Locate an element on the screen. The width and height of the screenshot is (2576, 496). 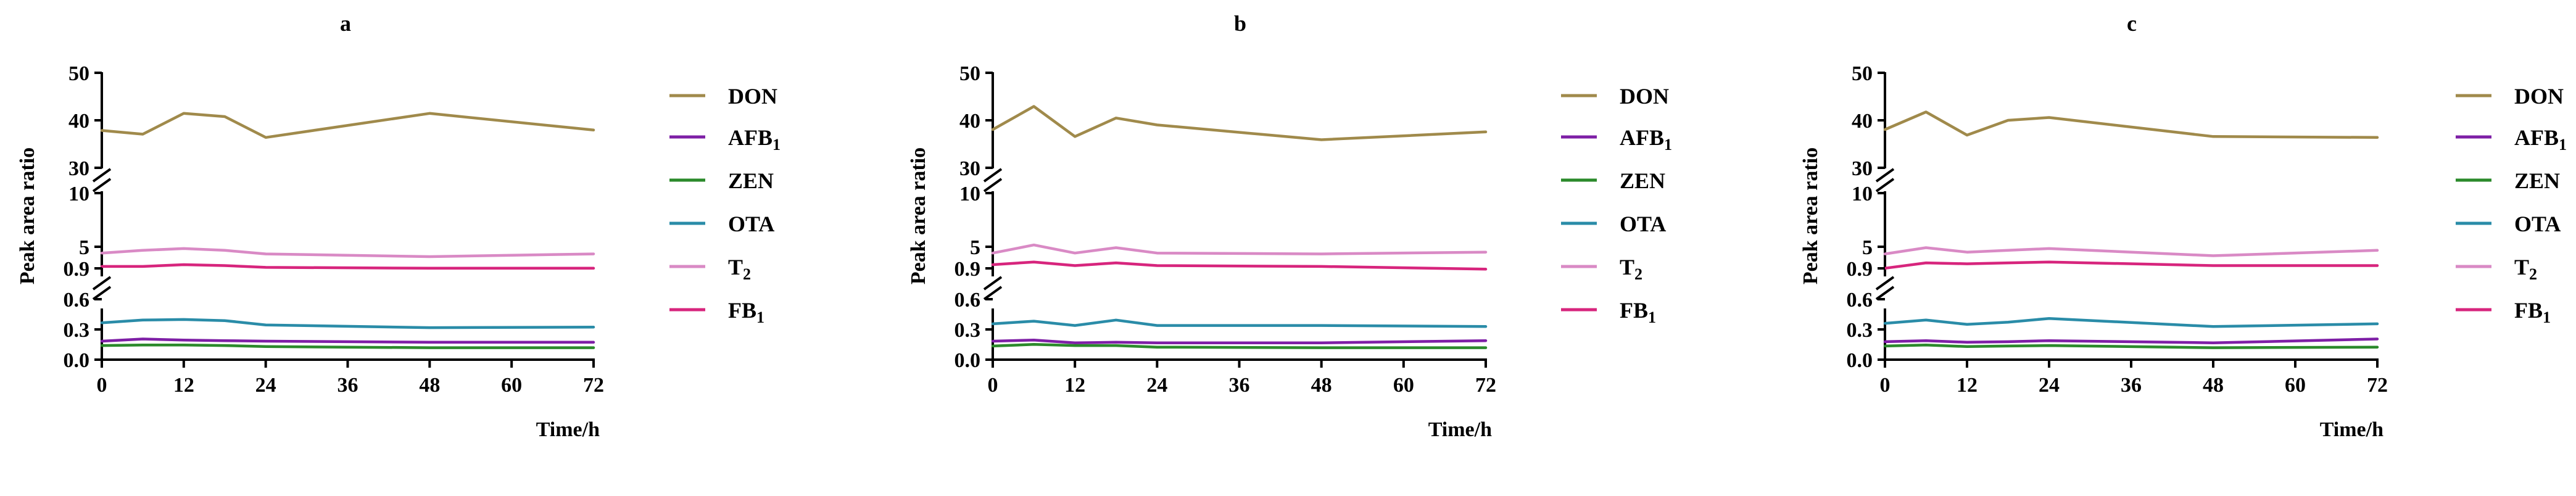
panel-title: a is located at coordinates (345, 23).